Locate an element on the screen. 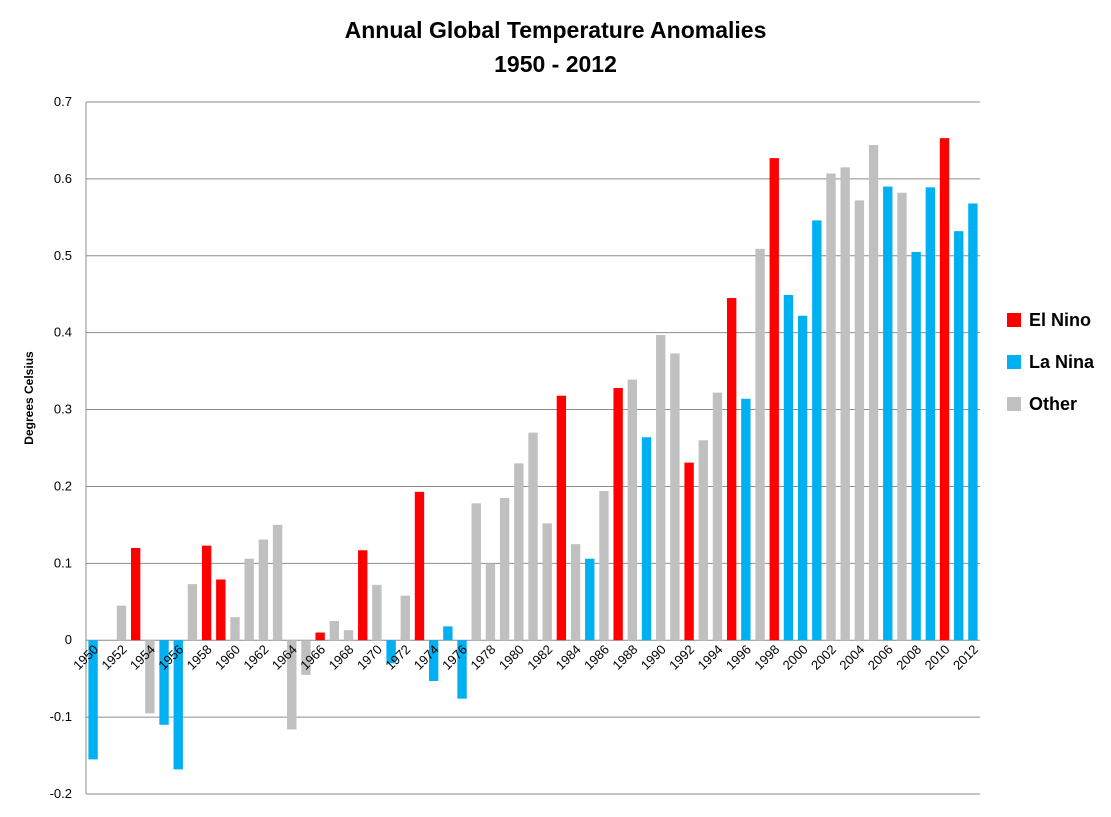  chart-subtitle: 1950 - 2012 is located at coordinates (555, 64).